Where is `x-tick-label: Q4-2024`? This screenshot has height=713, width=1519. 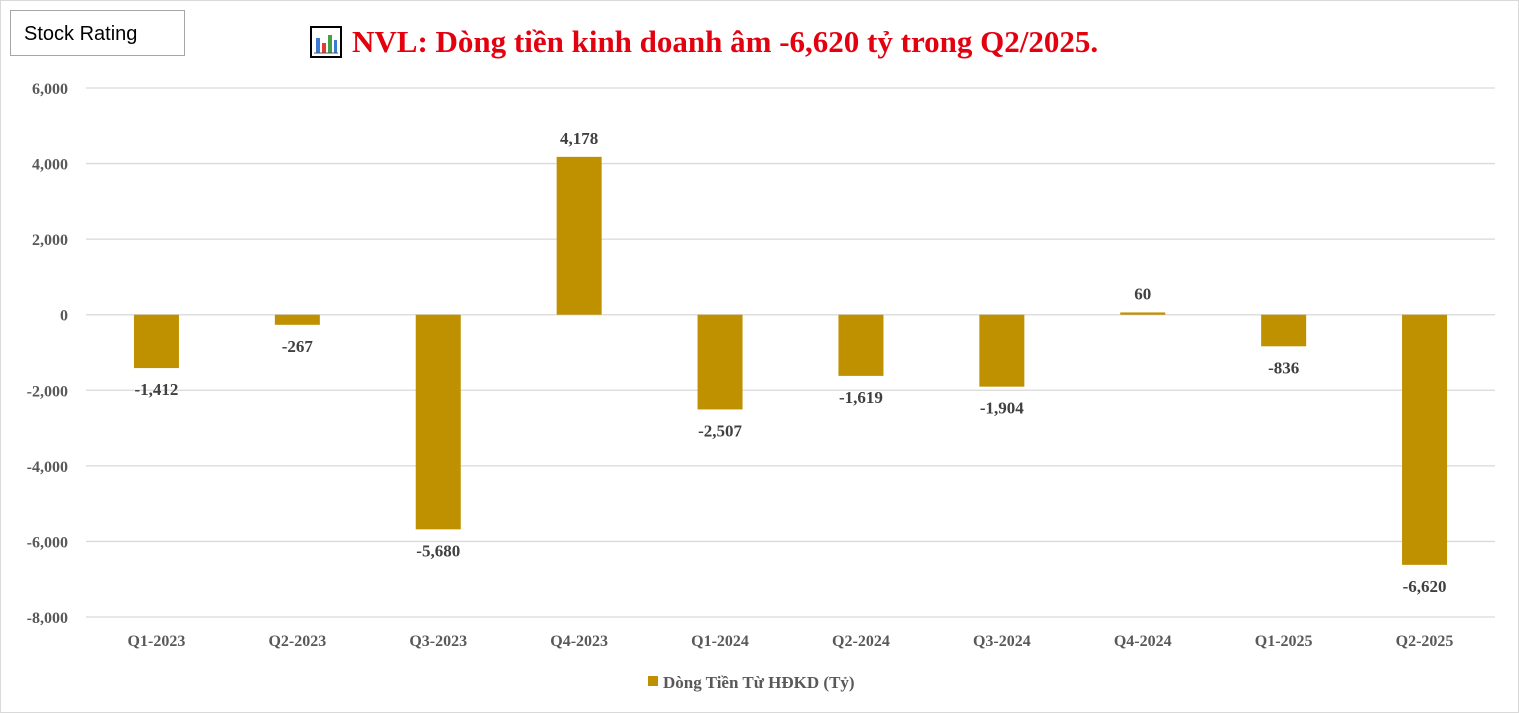 x-tick-label: Q4-2024 is located at coordinates (1143, 641).